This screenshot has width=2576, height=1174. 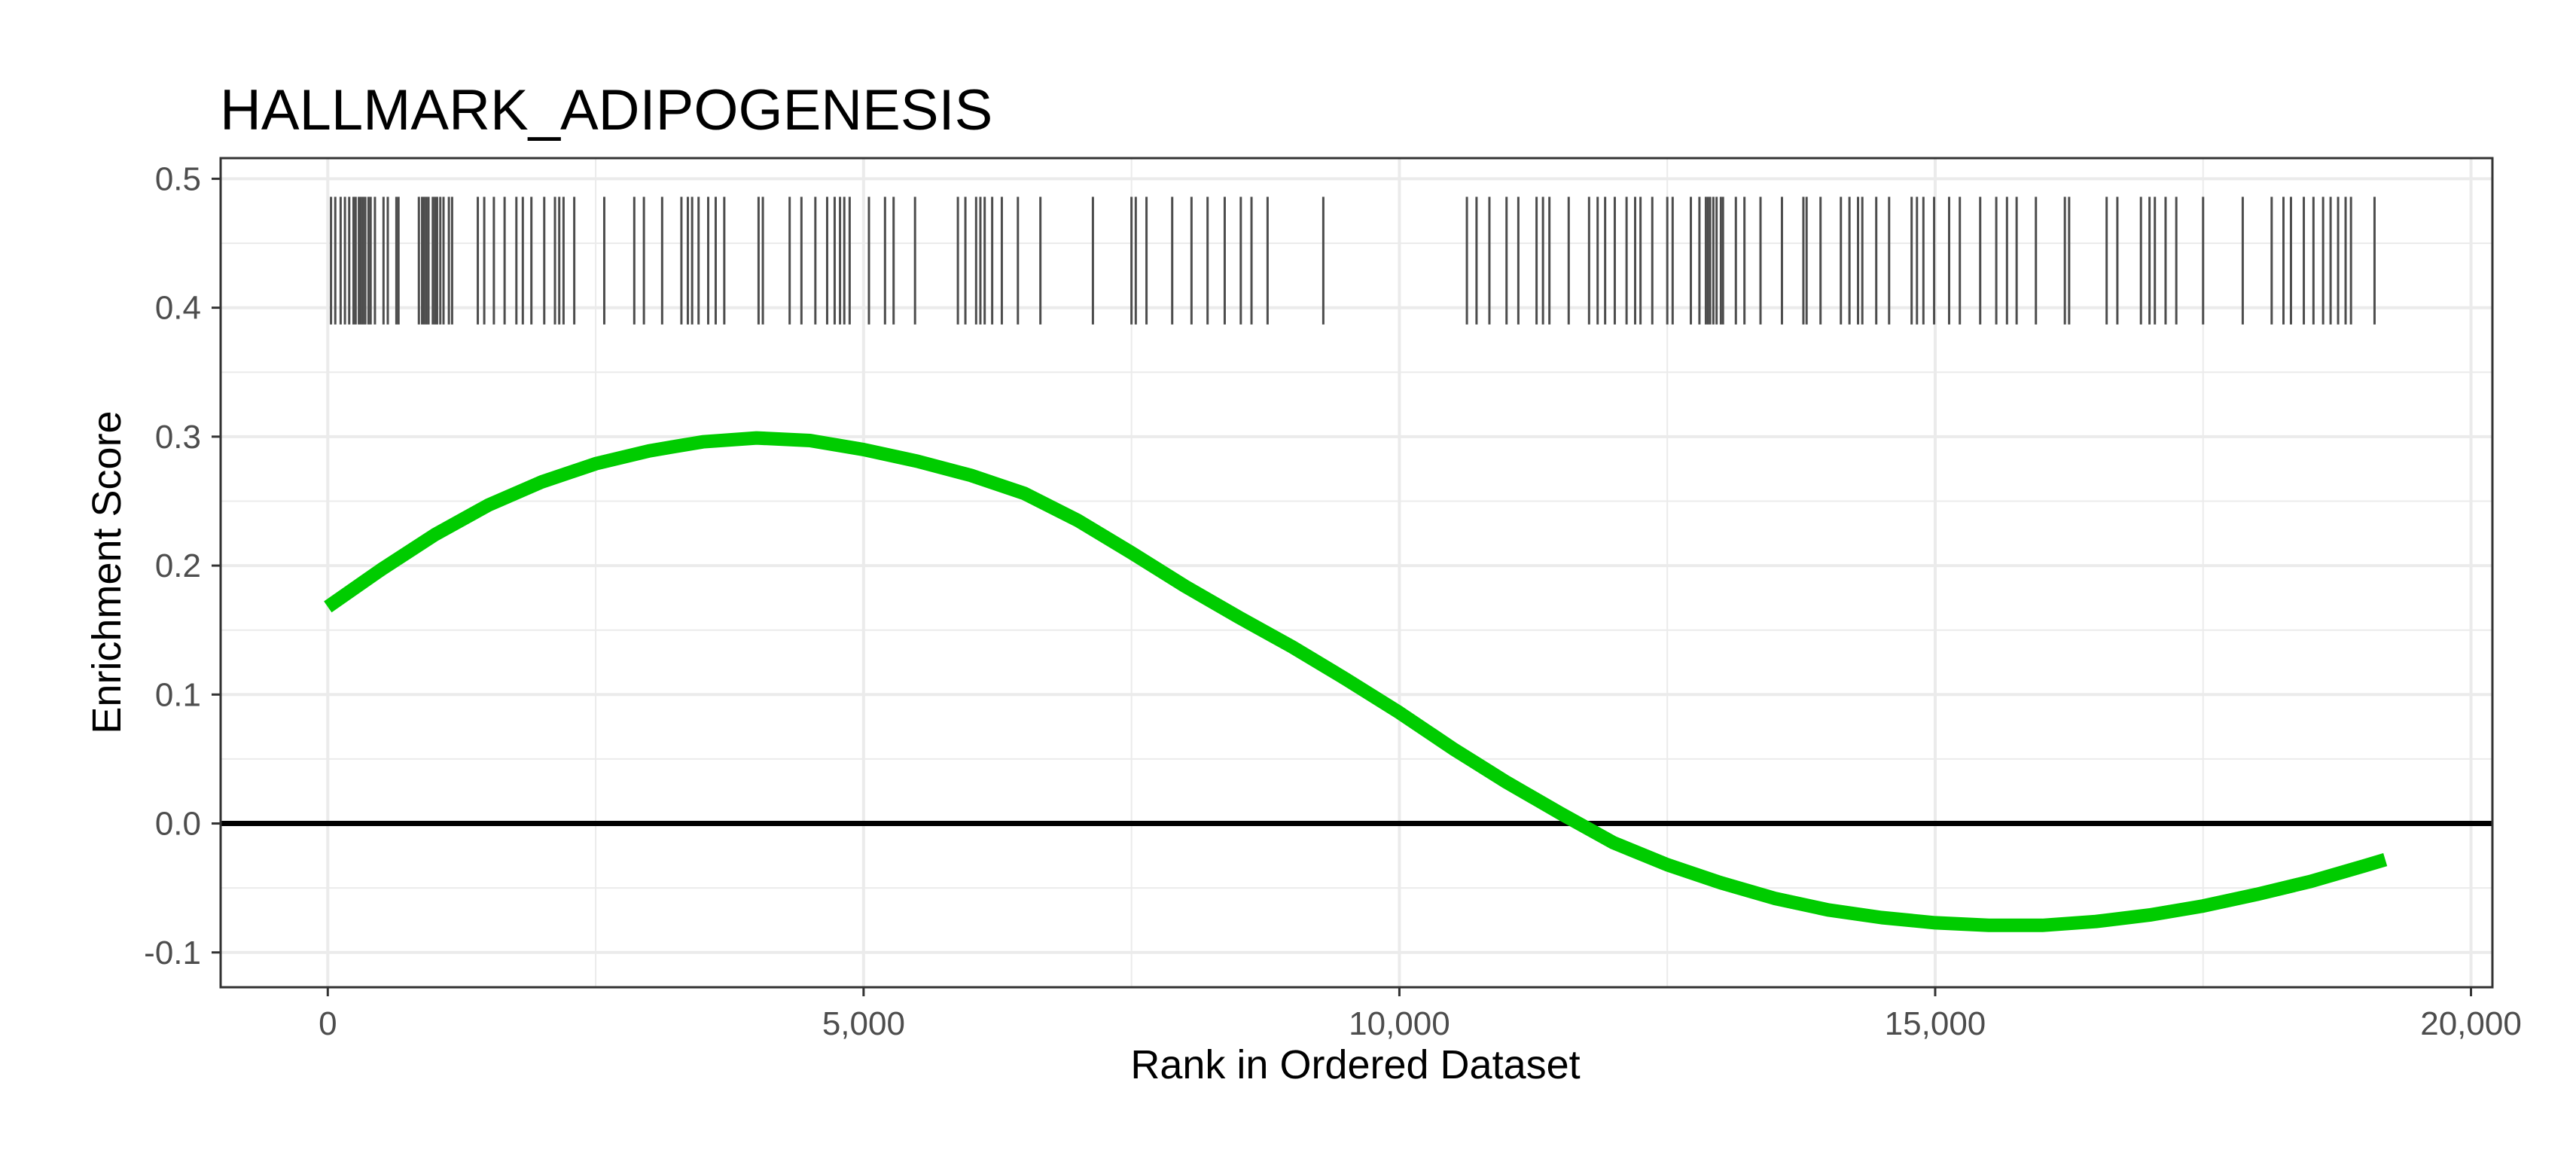 I want to click on y-tick-label: 0.1, so click(x=178, y=694).